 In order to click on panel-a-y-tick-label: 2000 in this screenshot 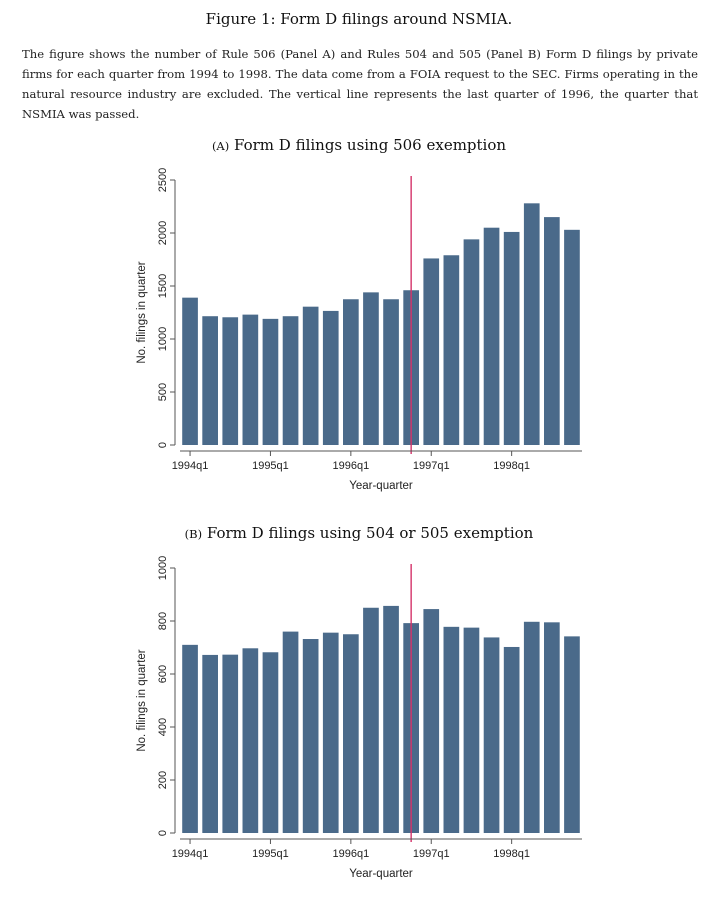, I will do `click(163, 233)`.